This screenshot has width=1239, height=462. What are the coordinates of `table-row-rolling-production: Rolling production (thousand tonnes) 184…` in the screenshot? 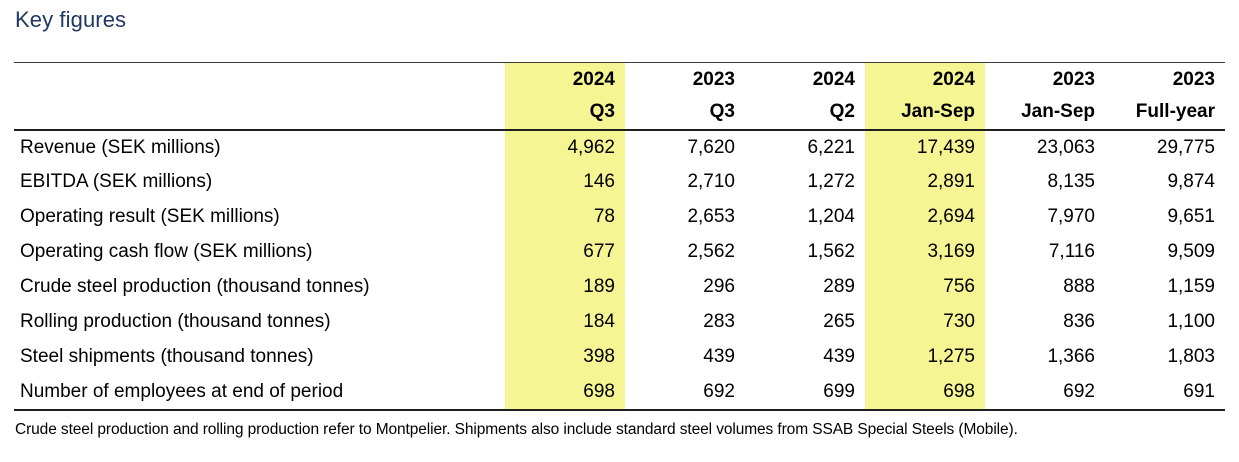 It's located at (619, 322).